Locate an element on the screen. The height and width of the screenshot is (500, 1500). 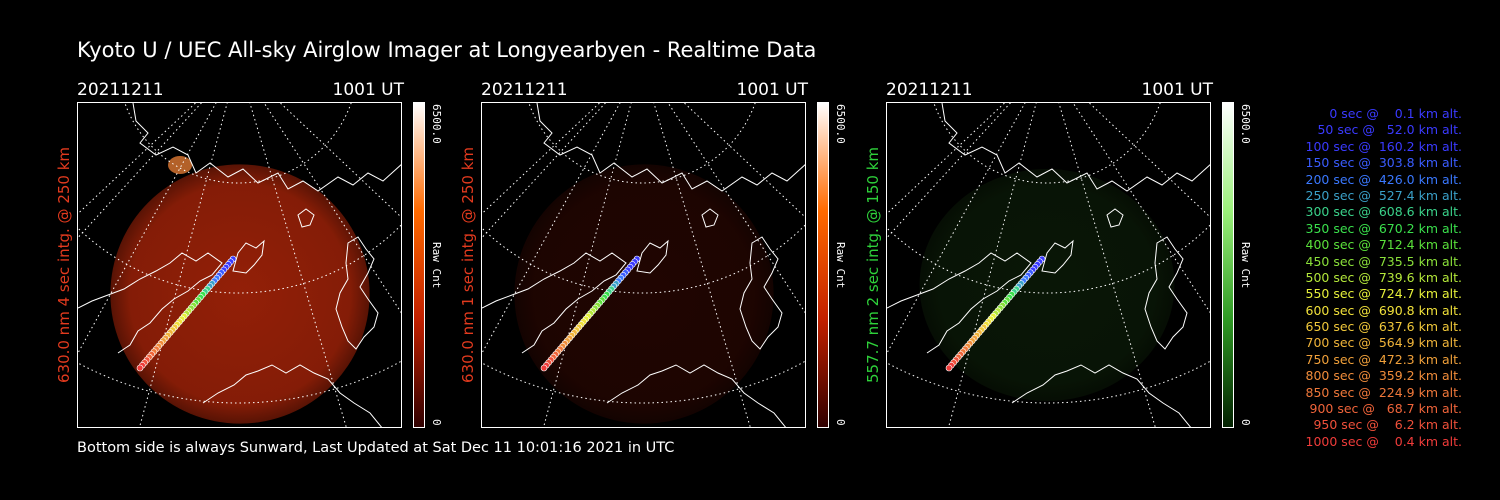
legend-row: 50 sec @ 52.0 km alt. is located at coordinates (1385, 130).